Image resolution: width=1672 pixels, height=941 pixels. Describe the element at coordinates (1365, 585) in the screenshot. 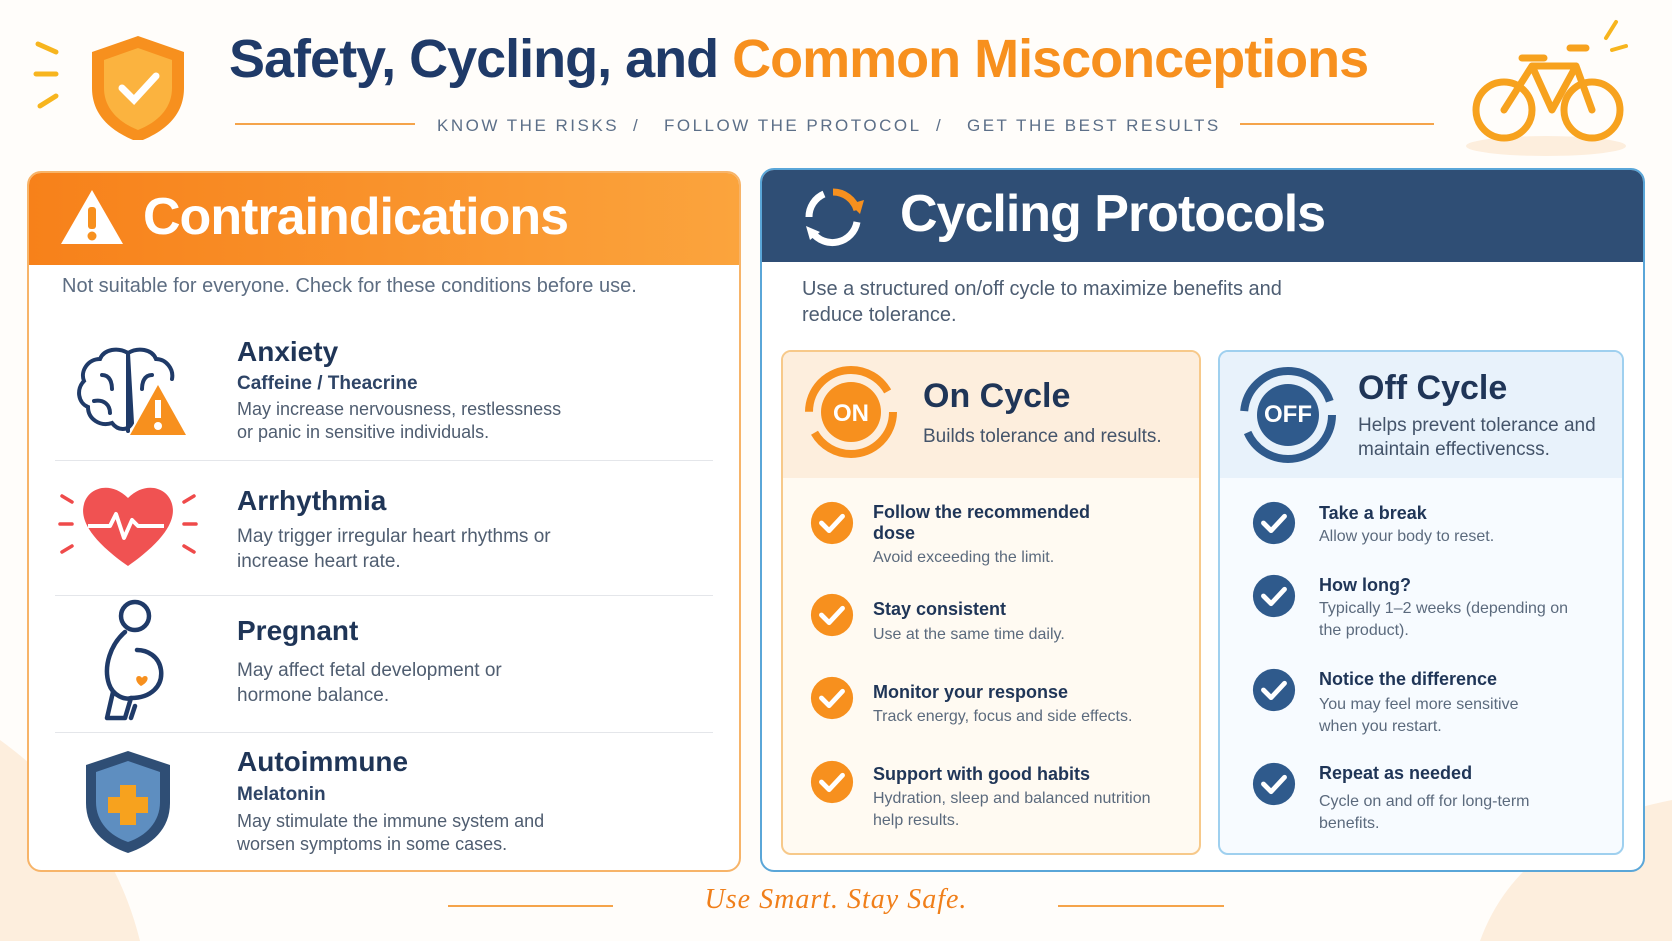

I see `step-title: How long?` at that location.